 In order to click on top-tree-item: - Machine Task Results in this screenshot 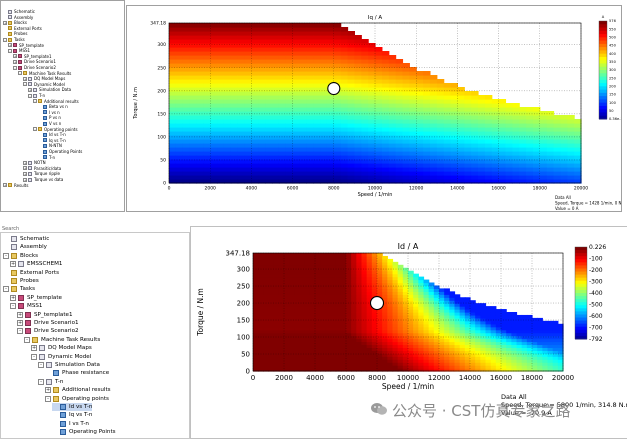, I will do `click(44, 73)`.